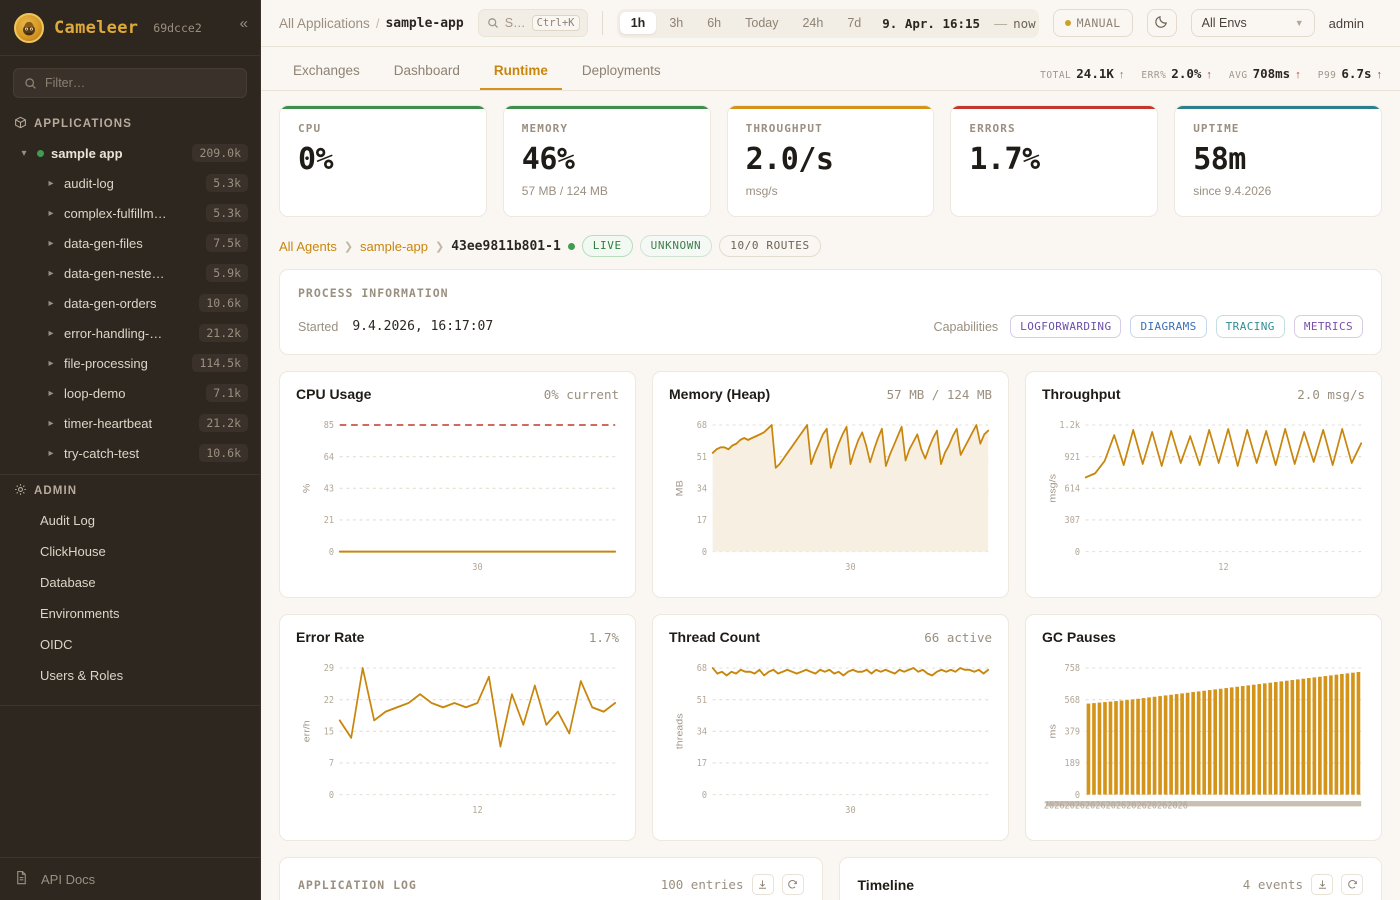  What do you see at coordinates (56, 644) in the screenshot?
I see `sidebar-item-oidc: OIDC` at bounding box center [56, 644].